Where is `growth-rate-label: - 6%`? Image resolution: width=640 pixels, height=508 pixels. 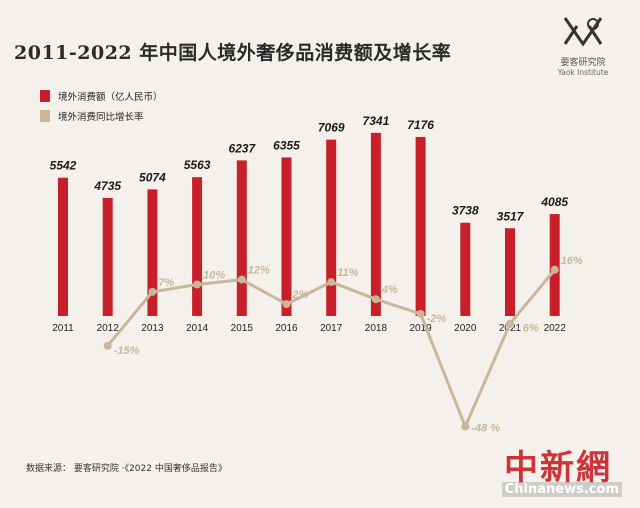 growth-rate-label: - 6% is located at coordinates (527, 329).